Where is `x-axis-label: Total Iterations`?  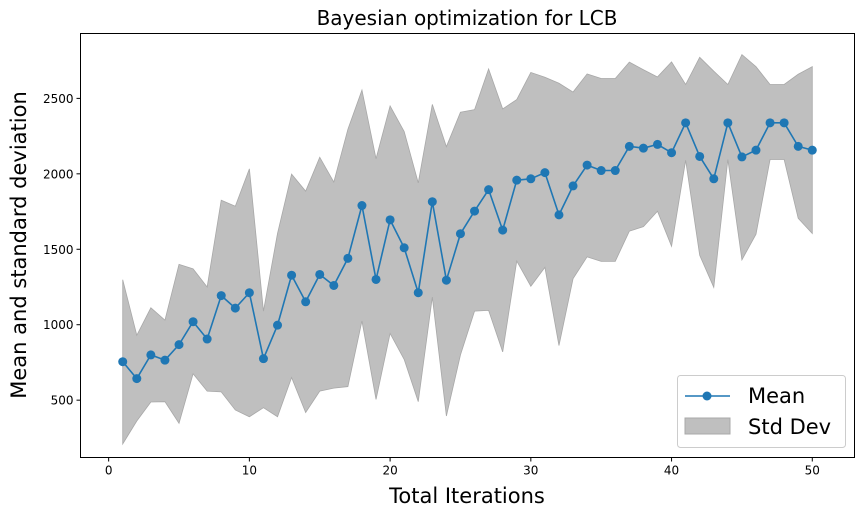 x-axis-label: Total Iterations is located at coordinates (466, 496).